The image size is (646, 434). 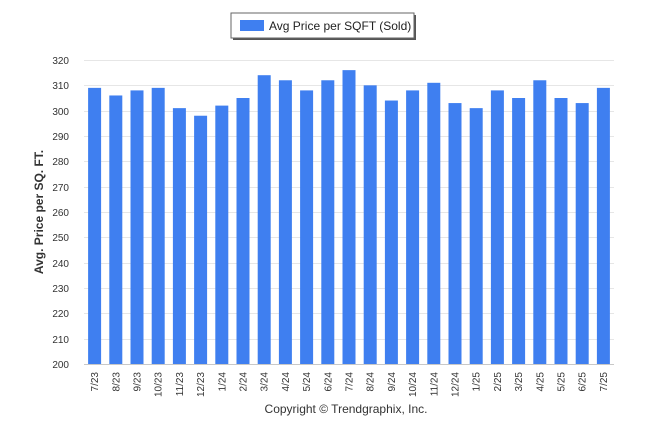 I want to click on y-tick-label: 260, so click(x=60, y=213).